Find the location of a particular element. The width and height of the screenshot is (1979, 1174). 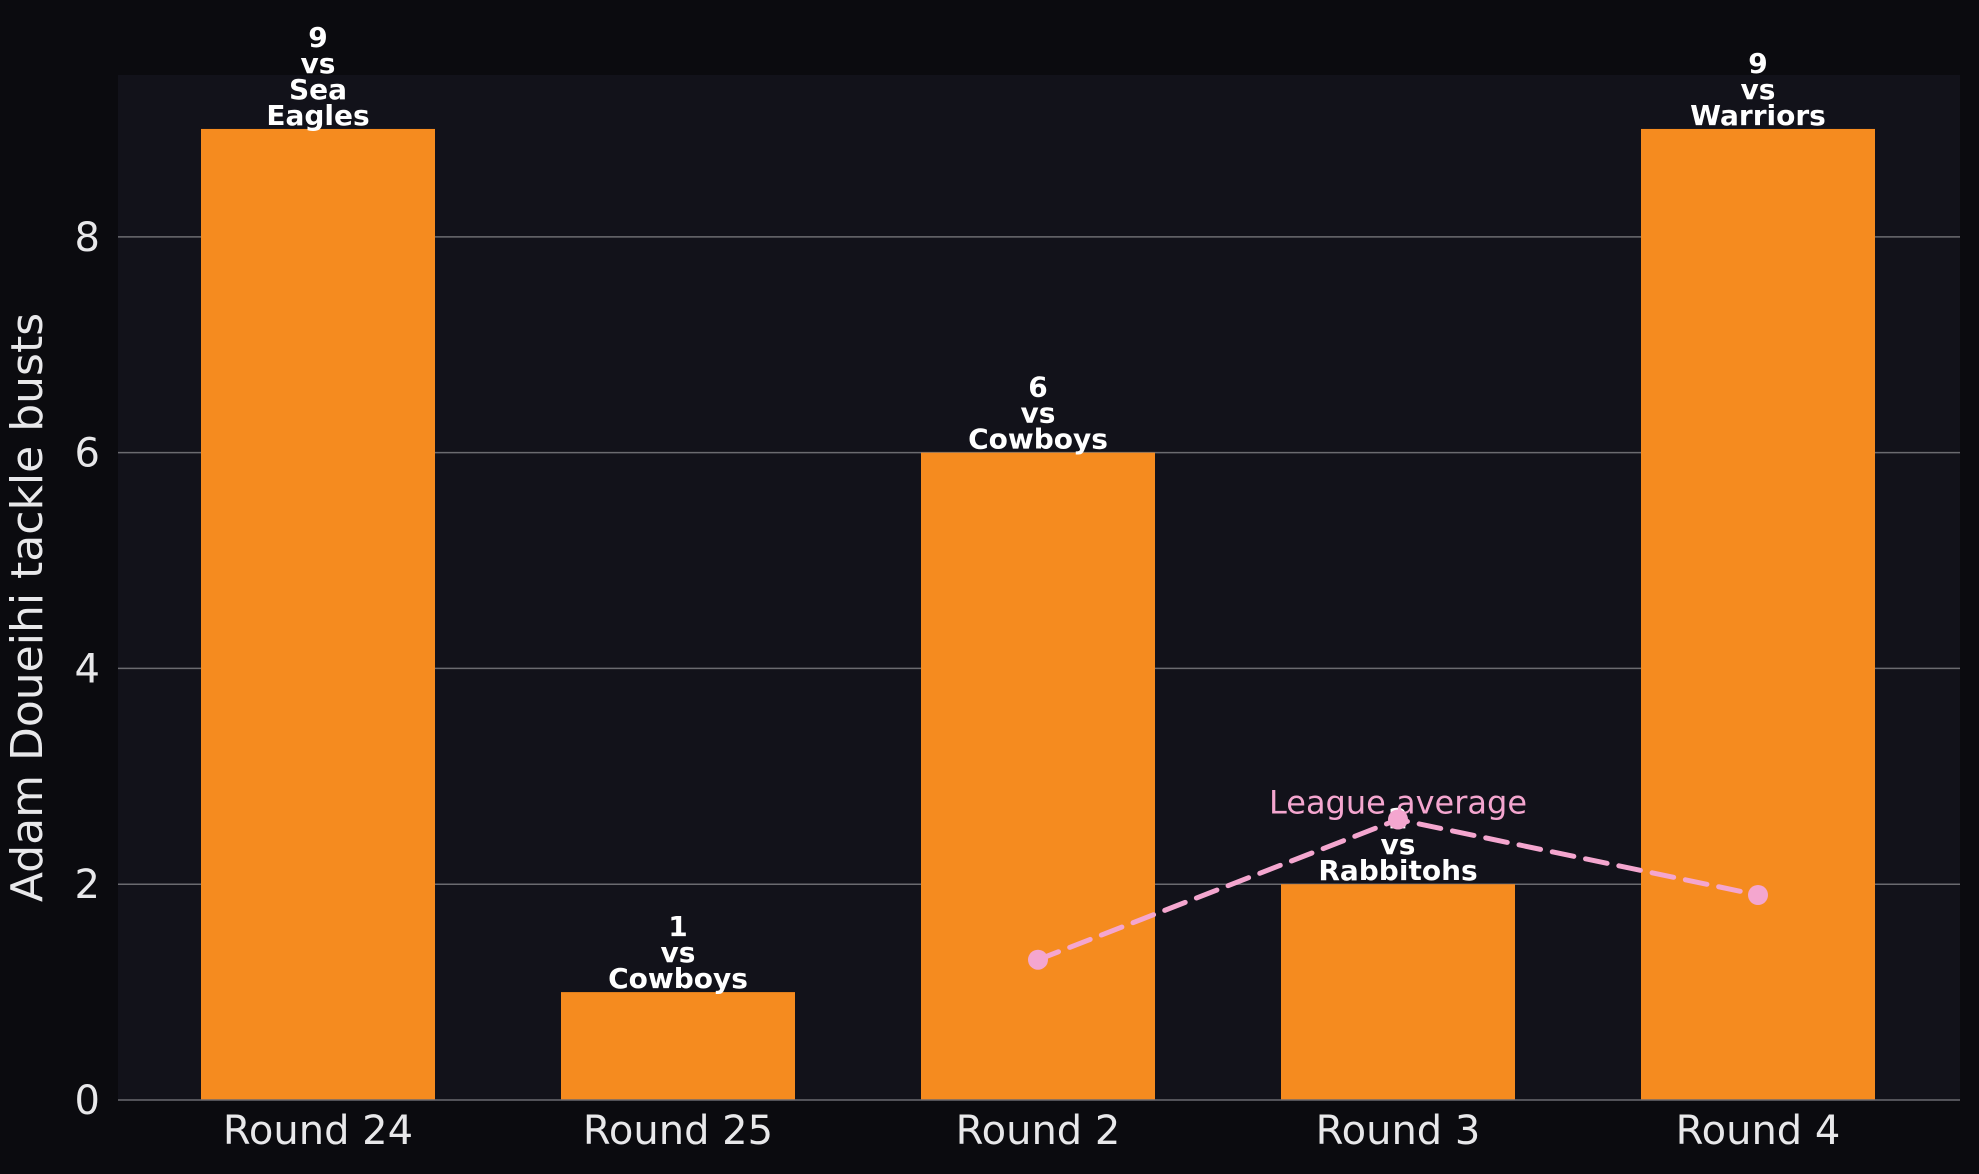

league-average-series is located at coordinates (1398, 889).